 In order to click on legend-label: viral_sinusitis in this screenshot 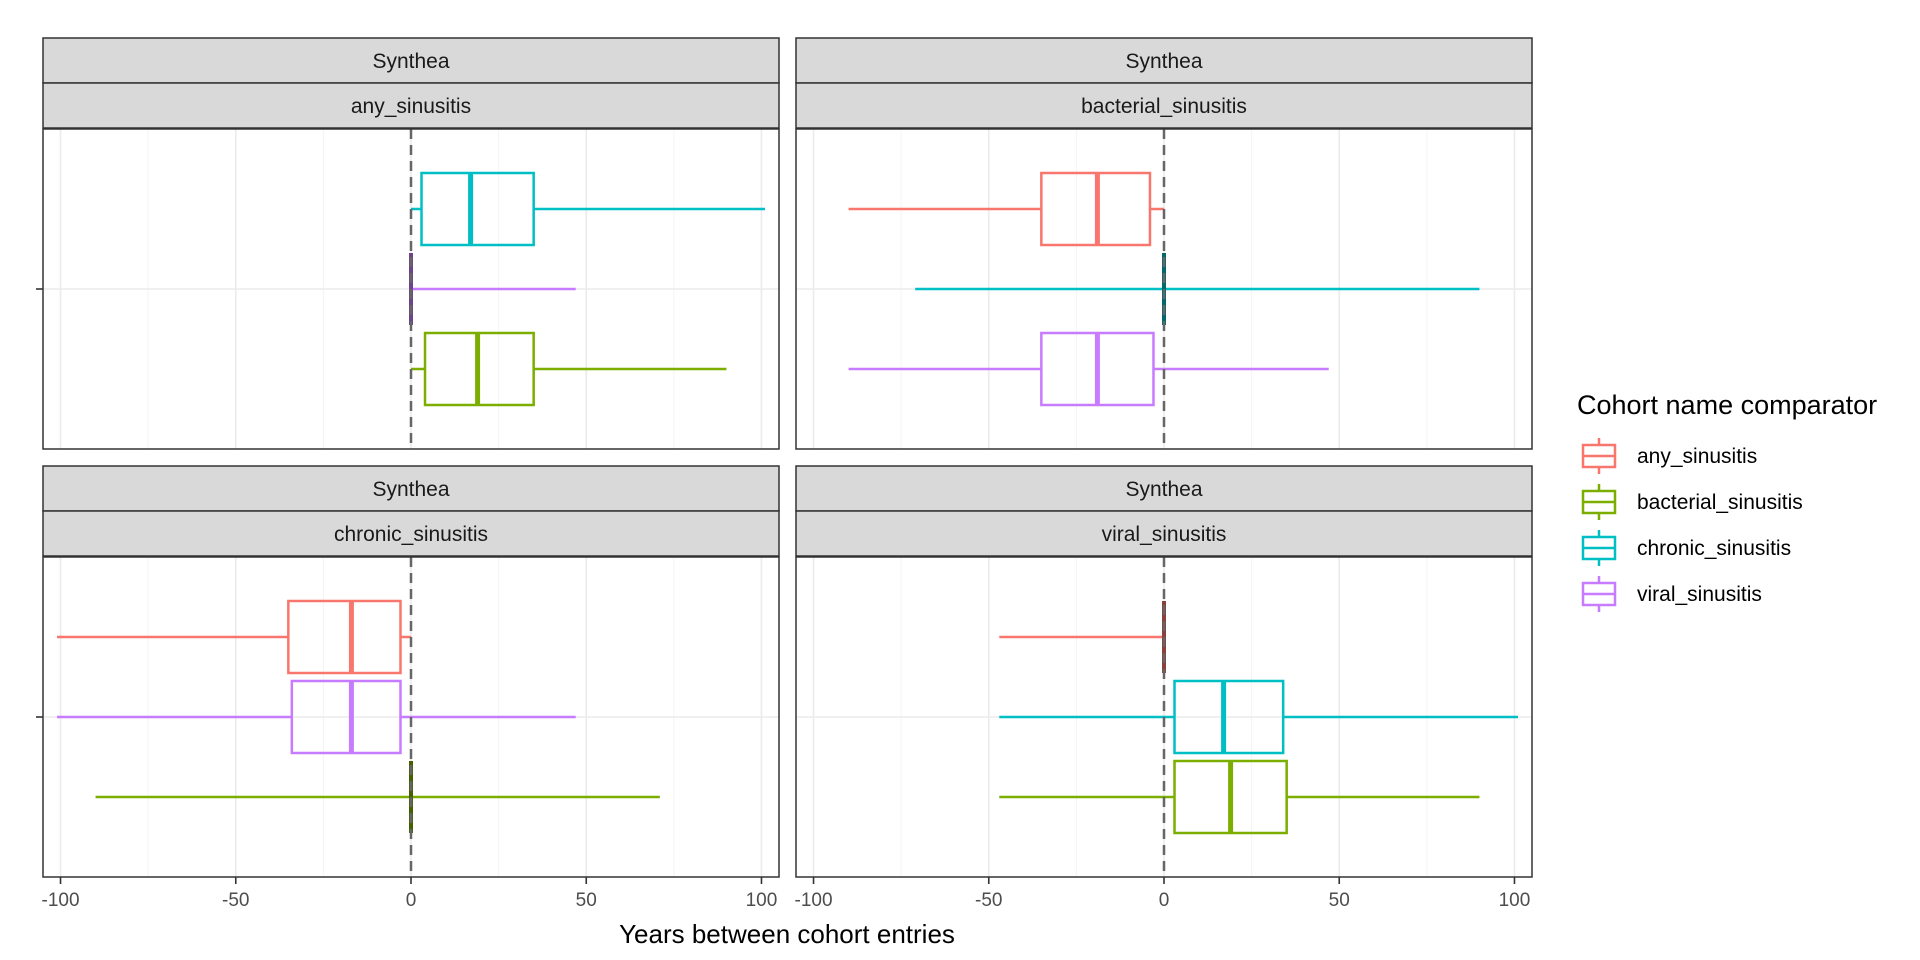, I will do `click(1699, 594)`.